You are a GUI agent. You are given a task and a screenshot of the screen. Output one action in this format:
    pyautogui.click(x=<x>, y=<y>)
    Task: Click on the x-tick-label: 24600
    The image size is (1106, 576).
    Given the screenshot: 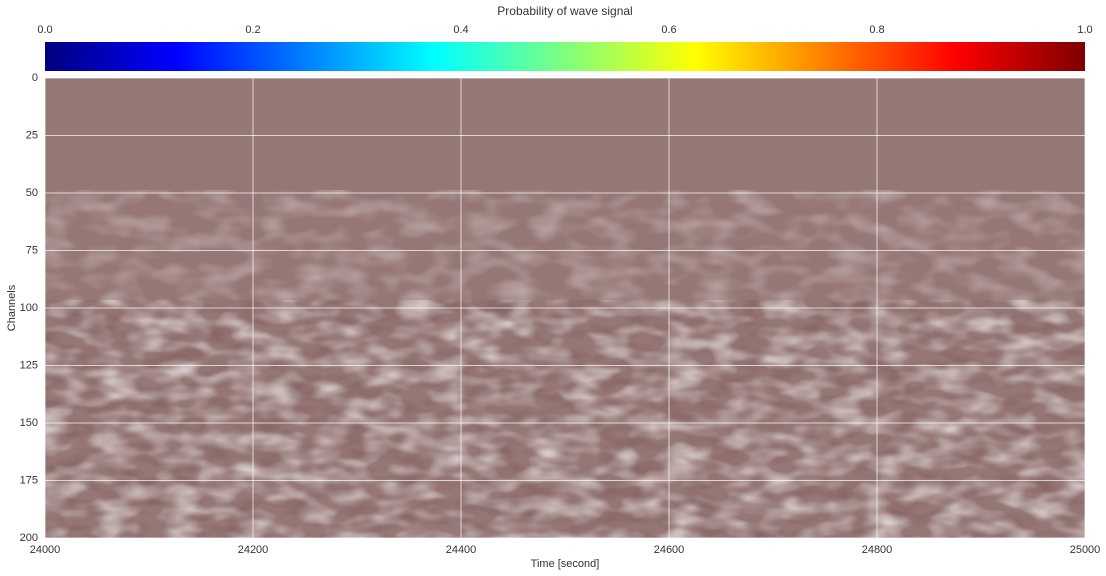 What is the action you would take?
    pyautogui.click(x=669, y=550)
    